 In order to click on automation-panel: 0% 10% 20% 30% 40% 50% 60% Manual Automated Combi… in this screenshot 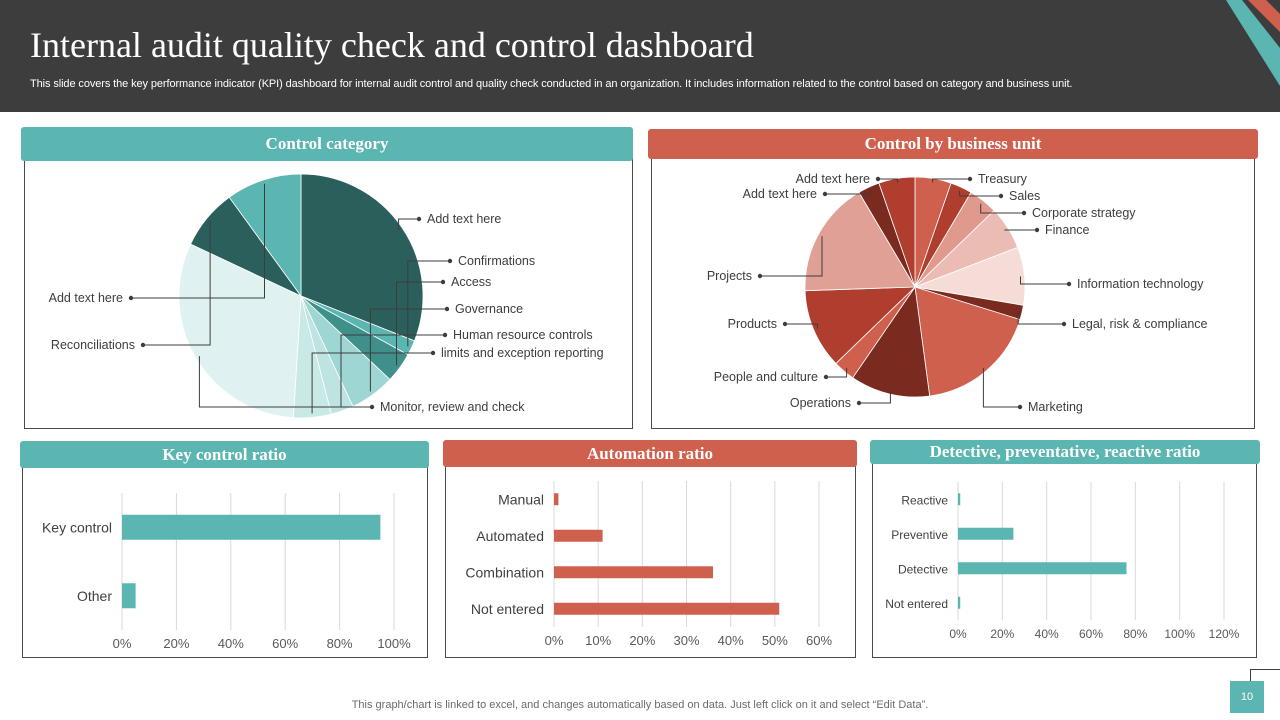, I will do `click(650, 561)`.